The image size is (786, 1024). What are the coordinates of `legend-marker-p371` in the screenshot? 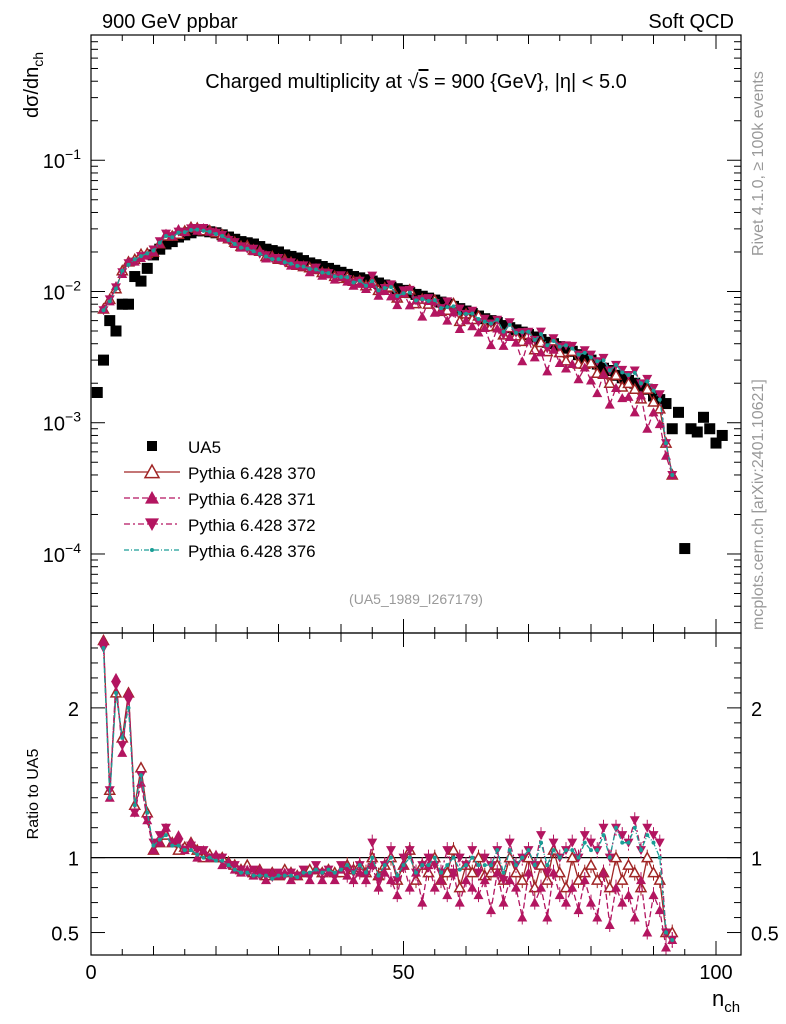 It's located at (152, 497).